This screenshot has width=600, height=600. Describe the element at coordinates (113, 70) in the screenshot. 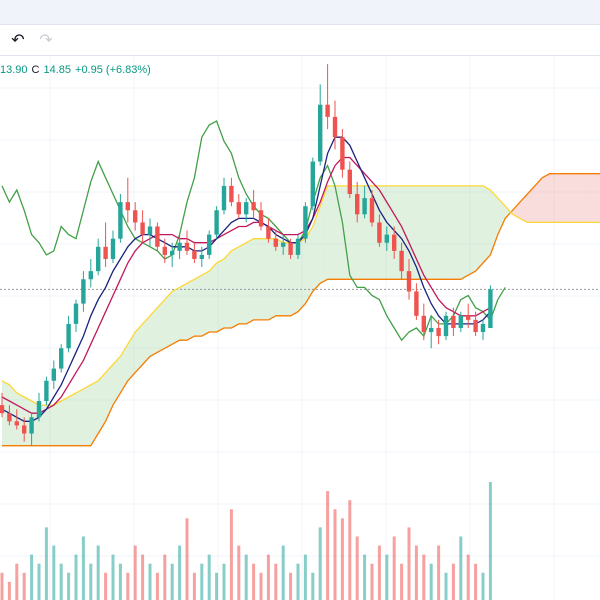

I see `legend-change: +0.95 (+6.83%)` at that location.